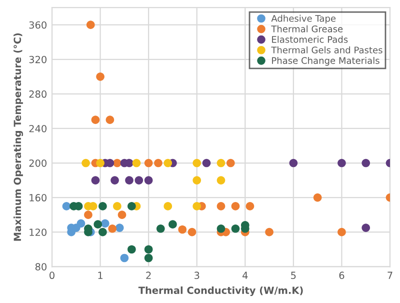  Describe the element at coordinates (341, 276) in the screenshot. I see `x-tick-label: 6` at that location.